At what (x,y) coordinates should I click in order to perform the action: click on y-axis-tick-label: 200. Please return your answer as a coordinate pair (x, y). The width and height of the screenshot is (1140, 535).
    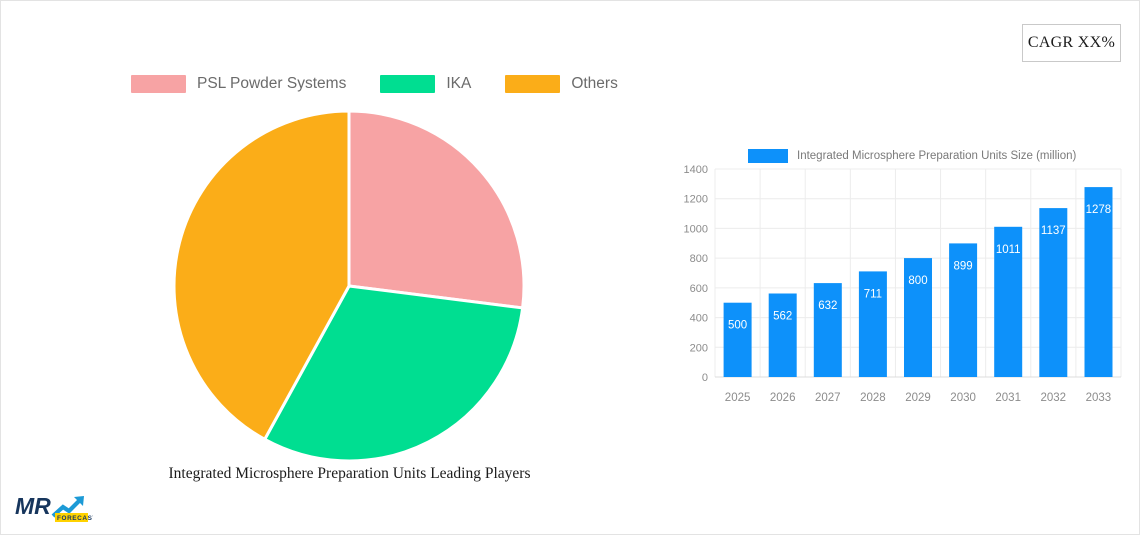
    Looking at the image, I should click on (699, 348).